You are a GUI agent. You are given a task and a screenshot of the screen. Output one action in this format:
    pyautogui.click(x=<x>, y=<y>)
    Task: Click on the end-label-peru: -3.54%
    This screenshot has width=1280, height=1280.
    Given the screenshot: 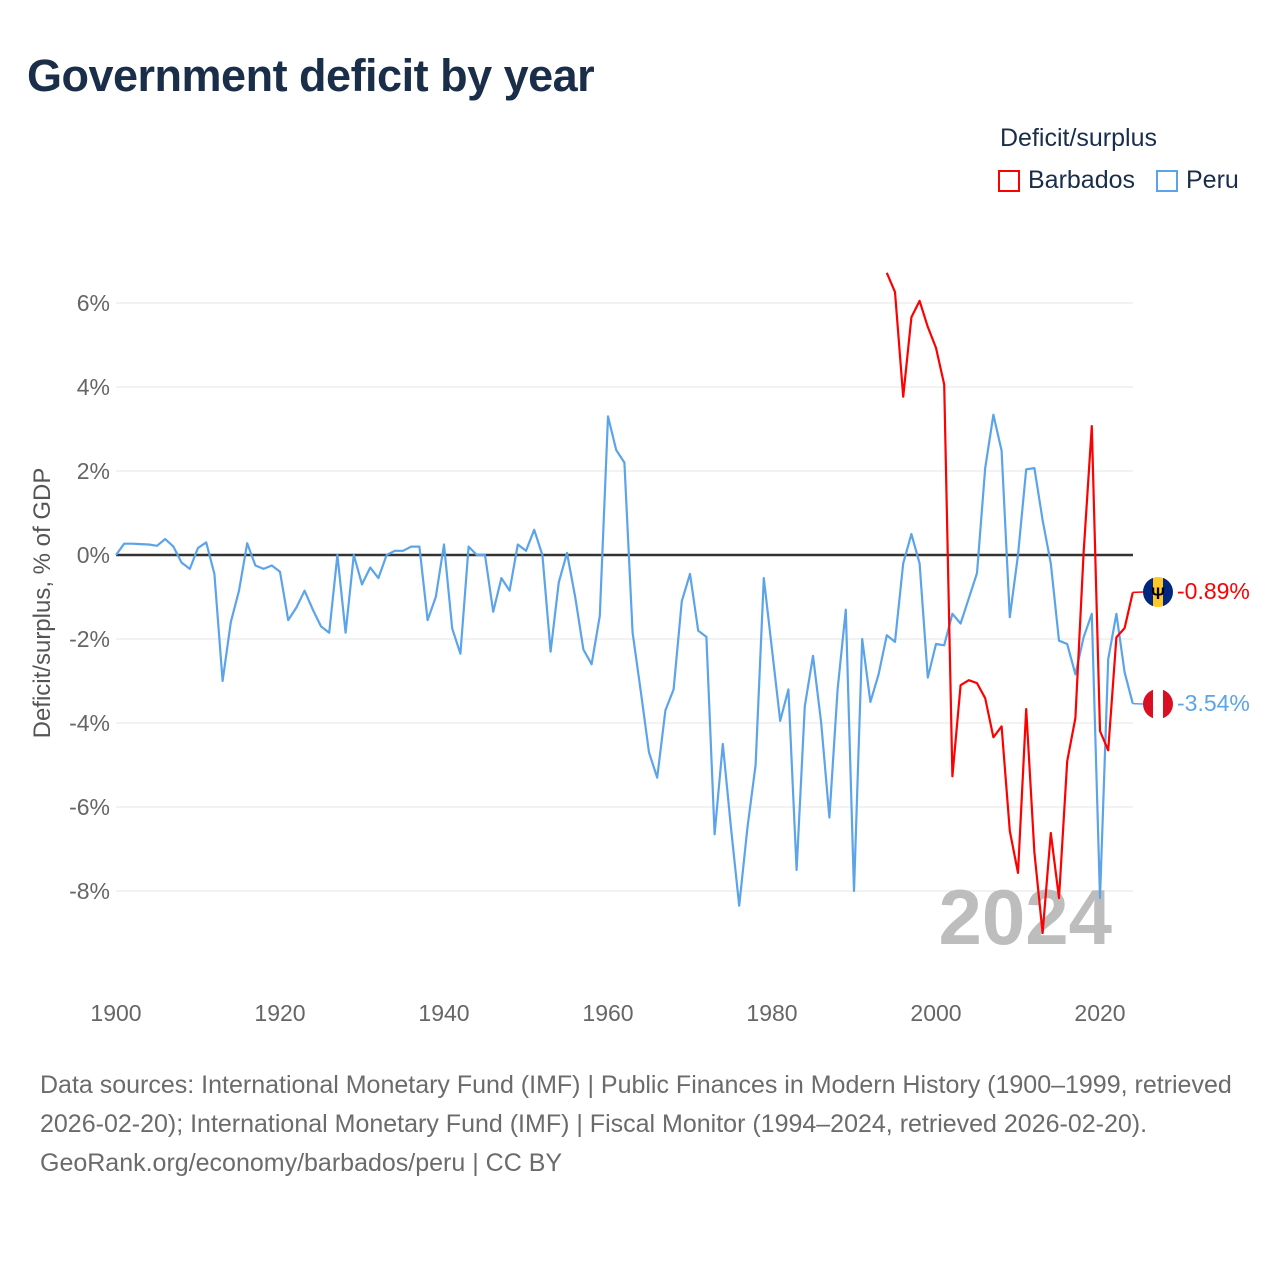 What is the action you would take?
    pyautogui.click(x=1213, y=703)
    